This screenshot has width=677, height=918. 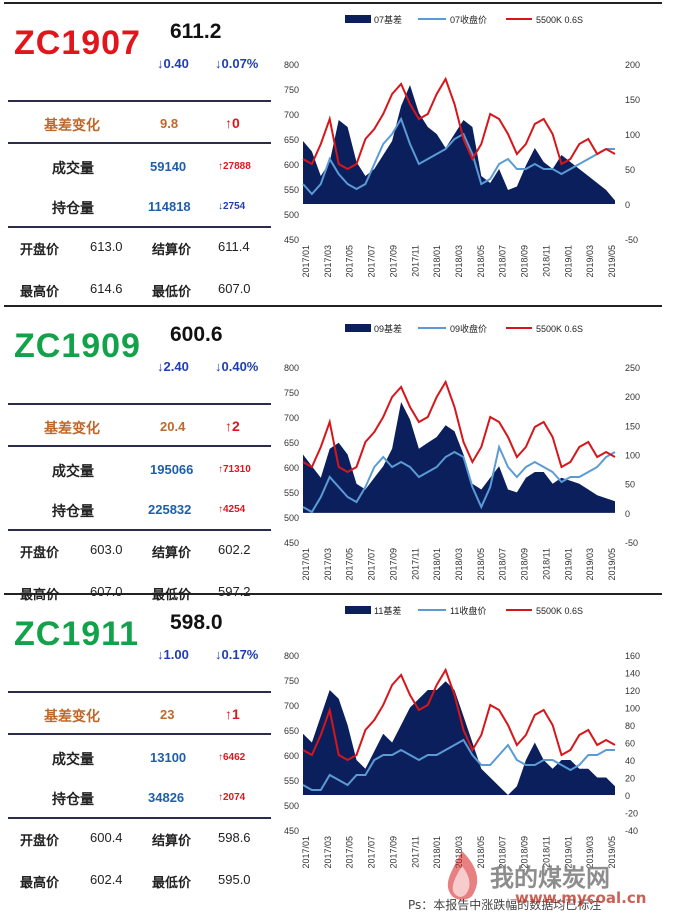 I want to click on basis-change-value: 20.4, so click(x=173, y=426).